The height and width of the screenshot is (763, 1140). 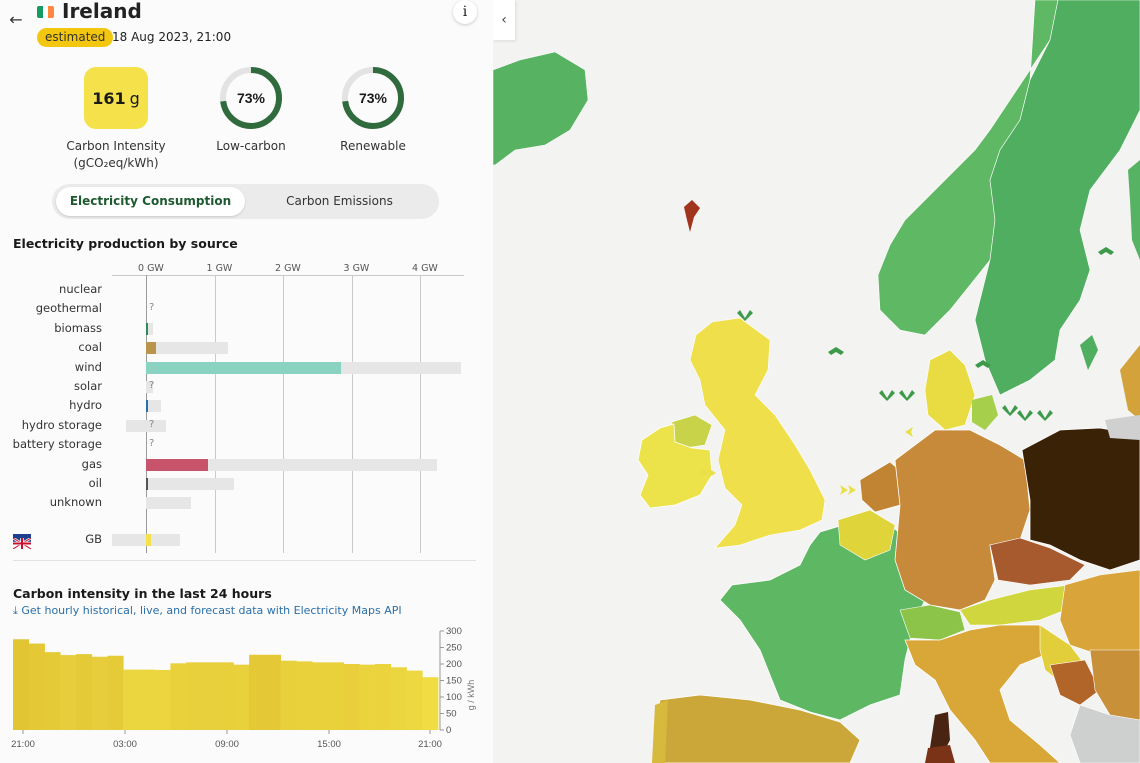 I want to click on download-icon: ⤓, so click(x=15, y=610).